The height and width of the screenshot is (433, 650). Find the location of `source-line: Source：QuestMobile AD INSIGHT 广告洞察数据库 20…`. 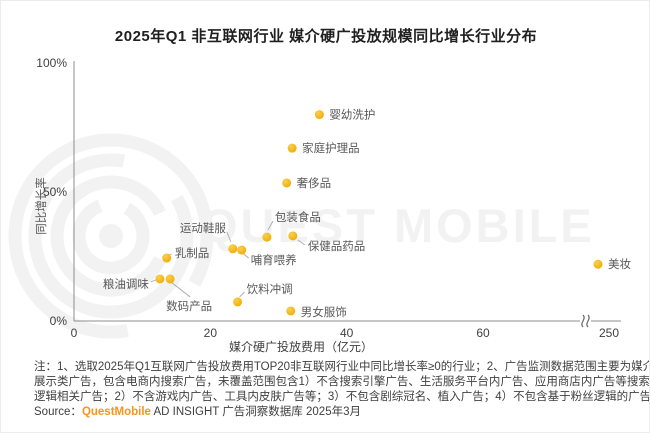

source-line: Source：QuestMobile AD INSIGHT 广告洞察数据库 20… is located at coordinates (329, 412).